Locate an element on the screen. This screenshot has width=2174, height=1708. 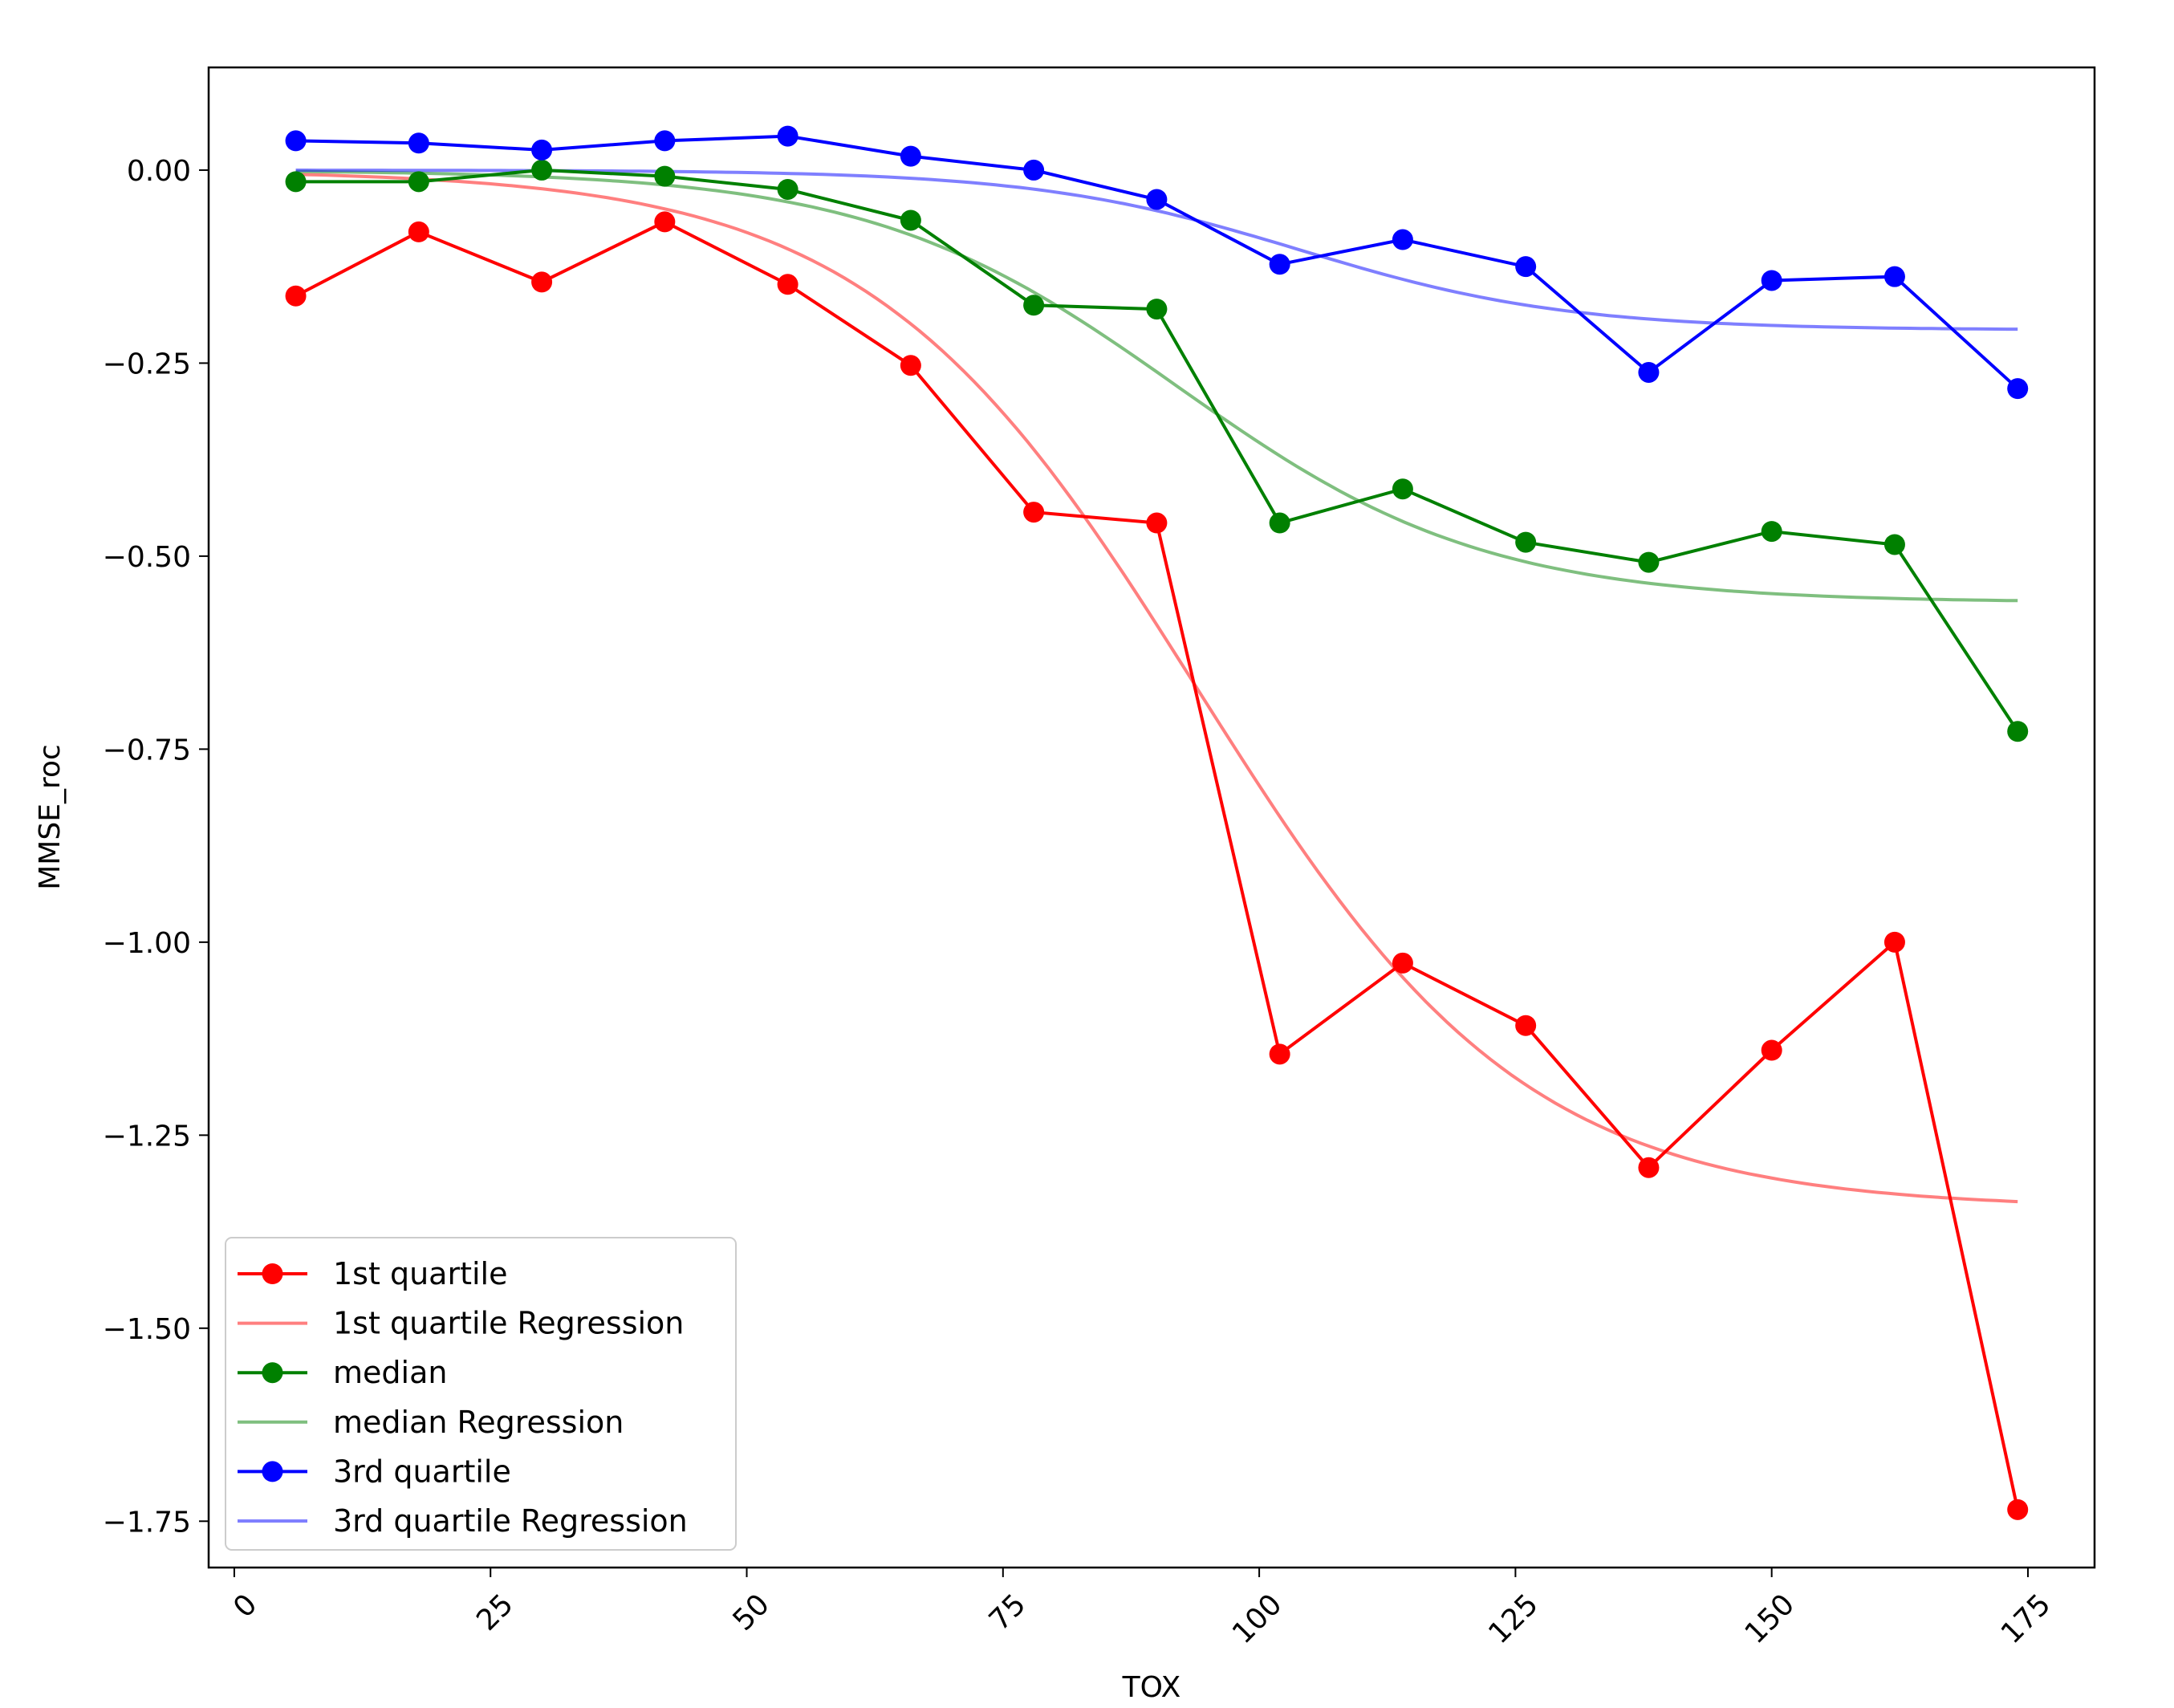
legend-item: median Regression is located at coordinates (431, 1423).